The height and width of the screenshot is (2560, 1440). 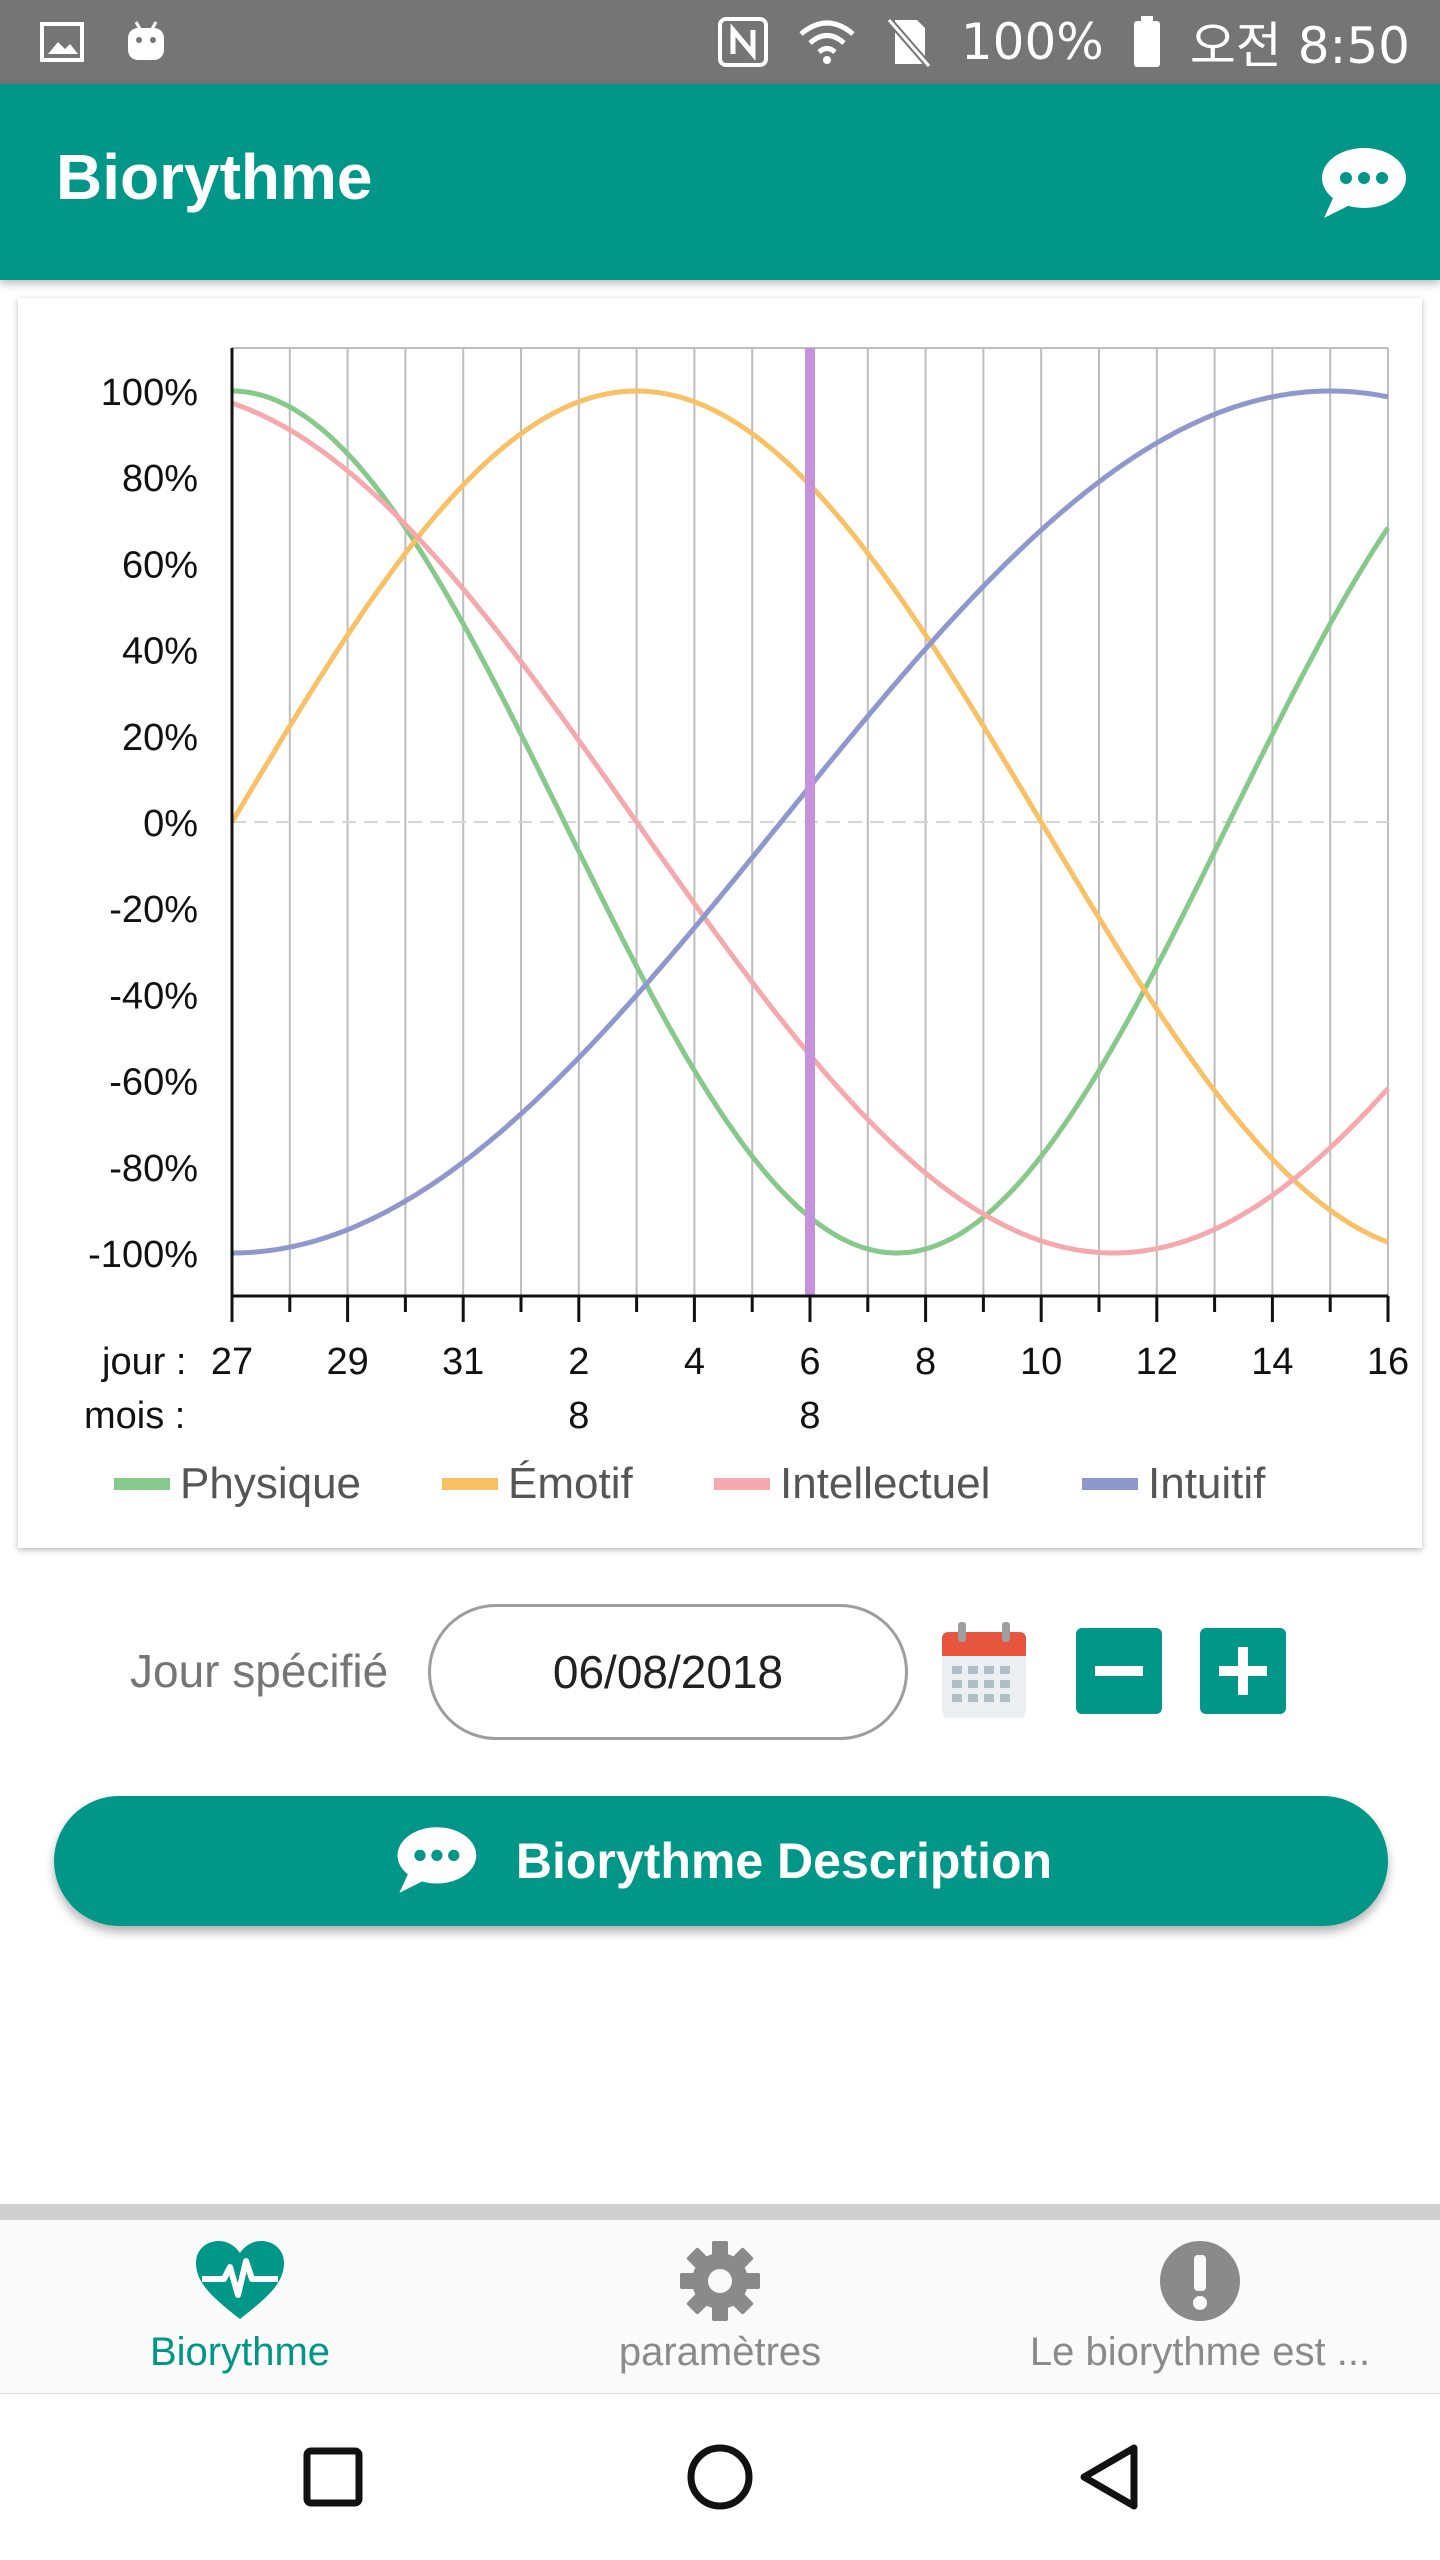 What do you see at coordinates (143, 1255) in the screenshot?
I see `y-tick-label: -100%` at bounding box center [143, 1255].